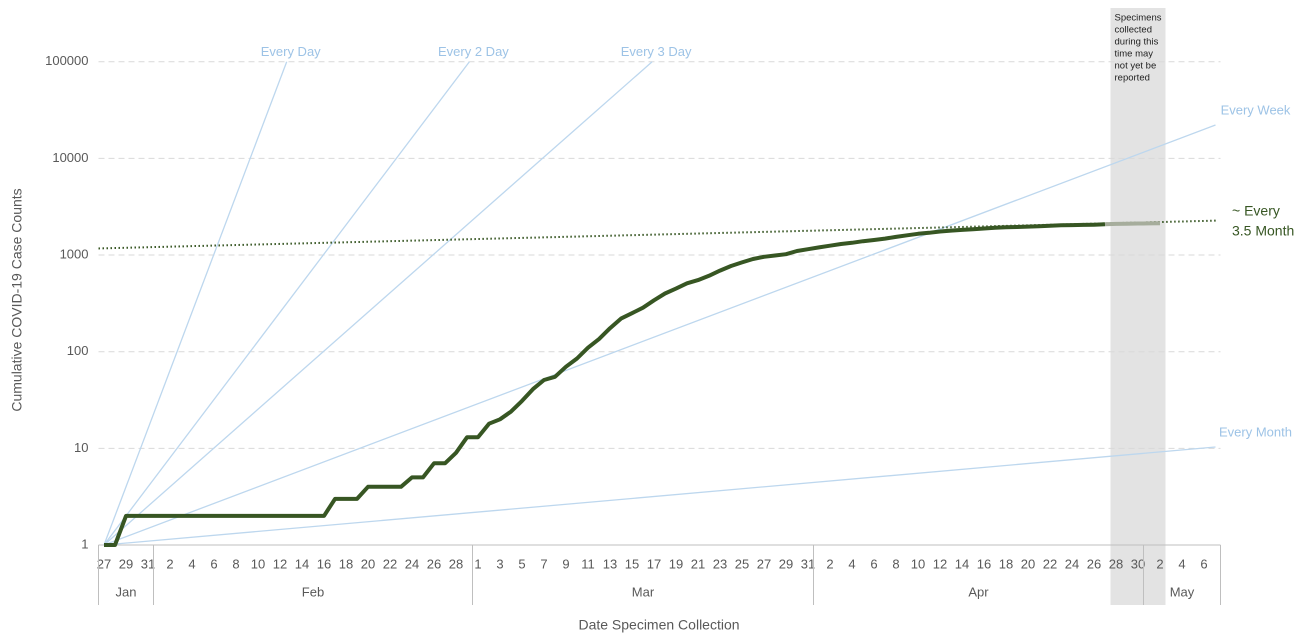 Image resolution: width=1306 pixels, height=641 pixels. Describe the element at coordinates (588, 563) in the screenshot. I see `x-tick-label: 11` at that location.